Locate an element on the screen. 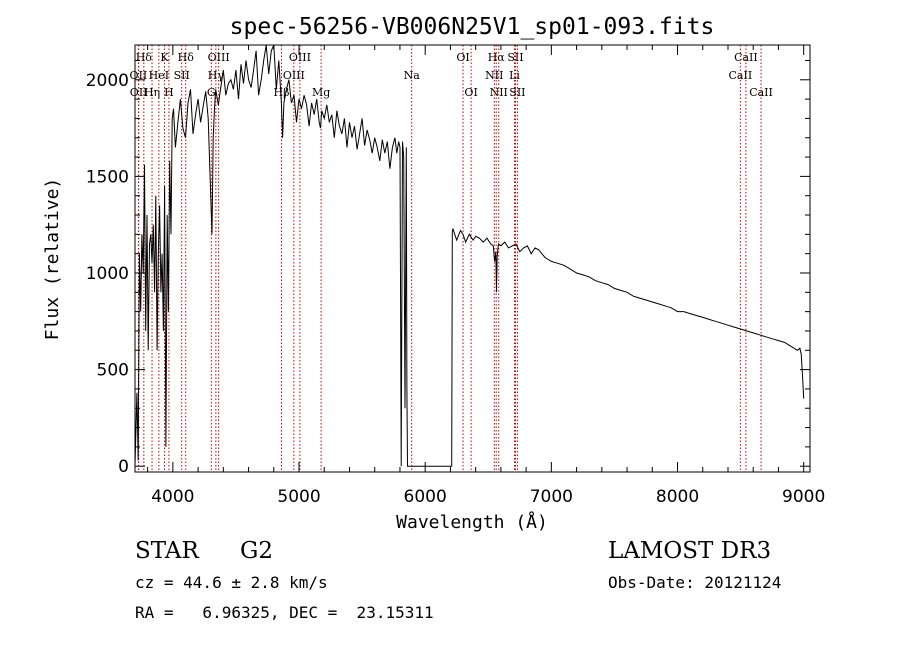 Image resolution: width=900 pixels, height=649 pixels. line-marker-label: Hη is located at coordinates (152, 92).